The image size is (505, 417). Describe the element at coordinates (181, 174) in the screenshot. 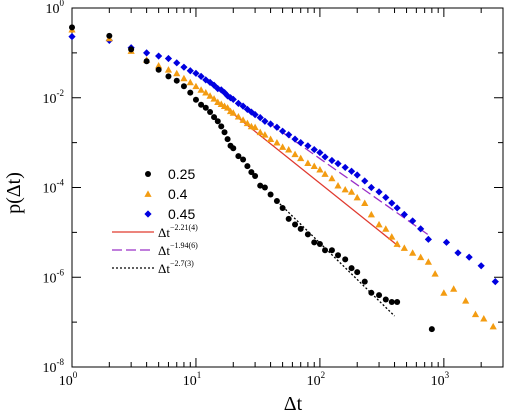

I see `legend-label: 0.25` at that location.